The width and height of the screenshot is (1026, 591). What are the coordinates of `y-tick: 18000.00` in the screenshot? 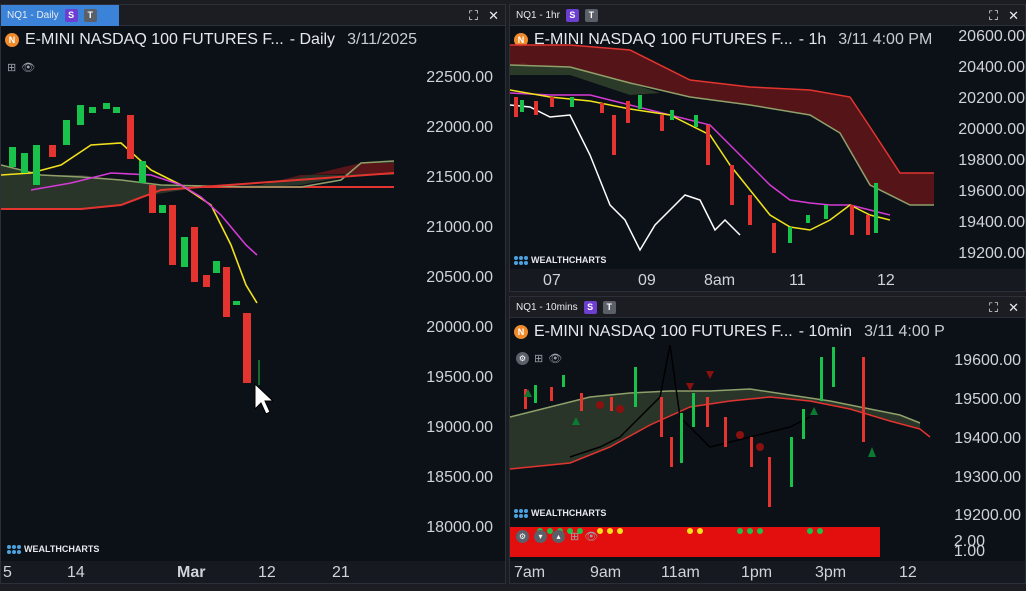 It's located at (459, 527).